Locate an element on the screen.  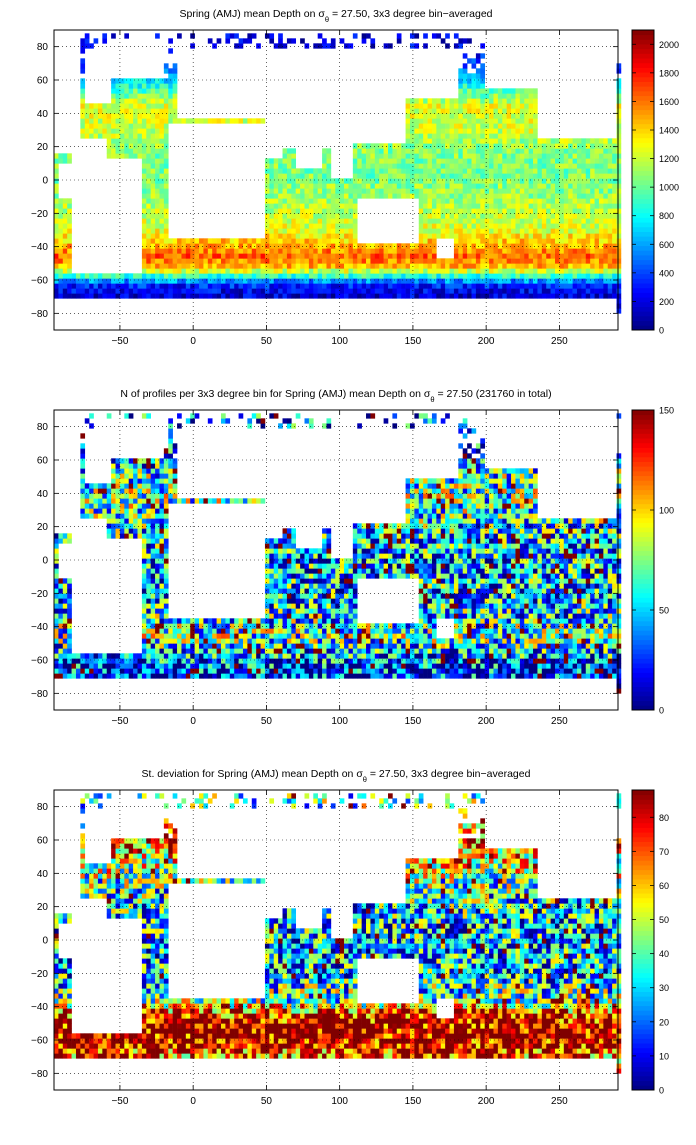
x-tick-label: 250 is located at coordinates (559, 341).